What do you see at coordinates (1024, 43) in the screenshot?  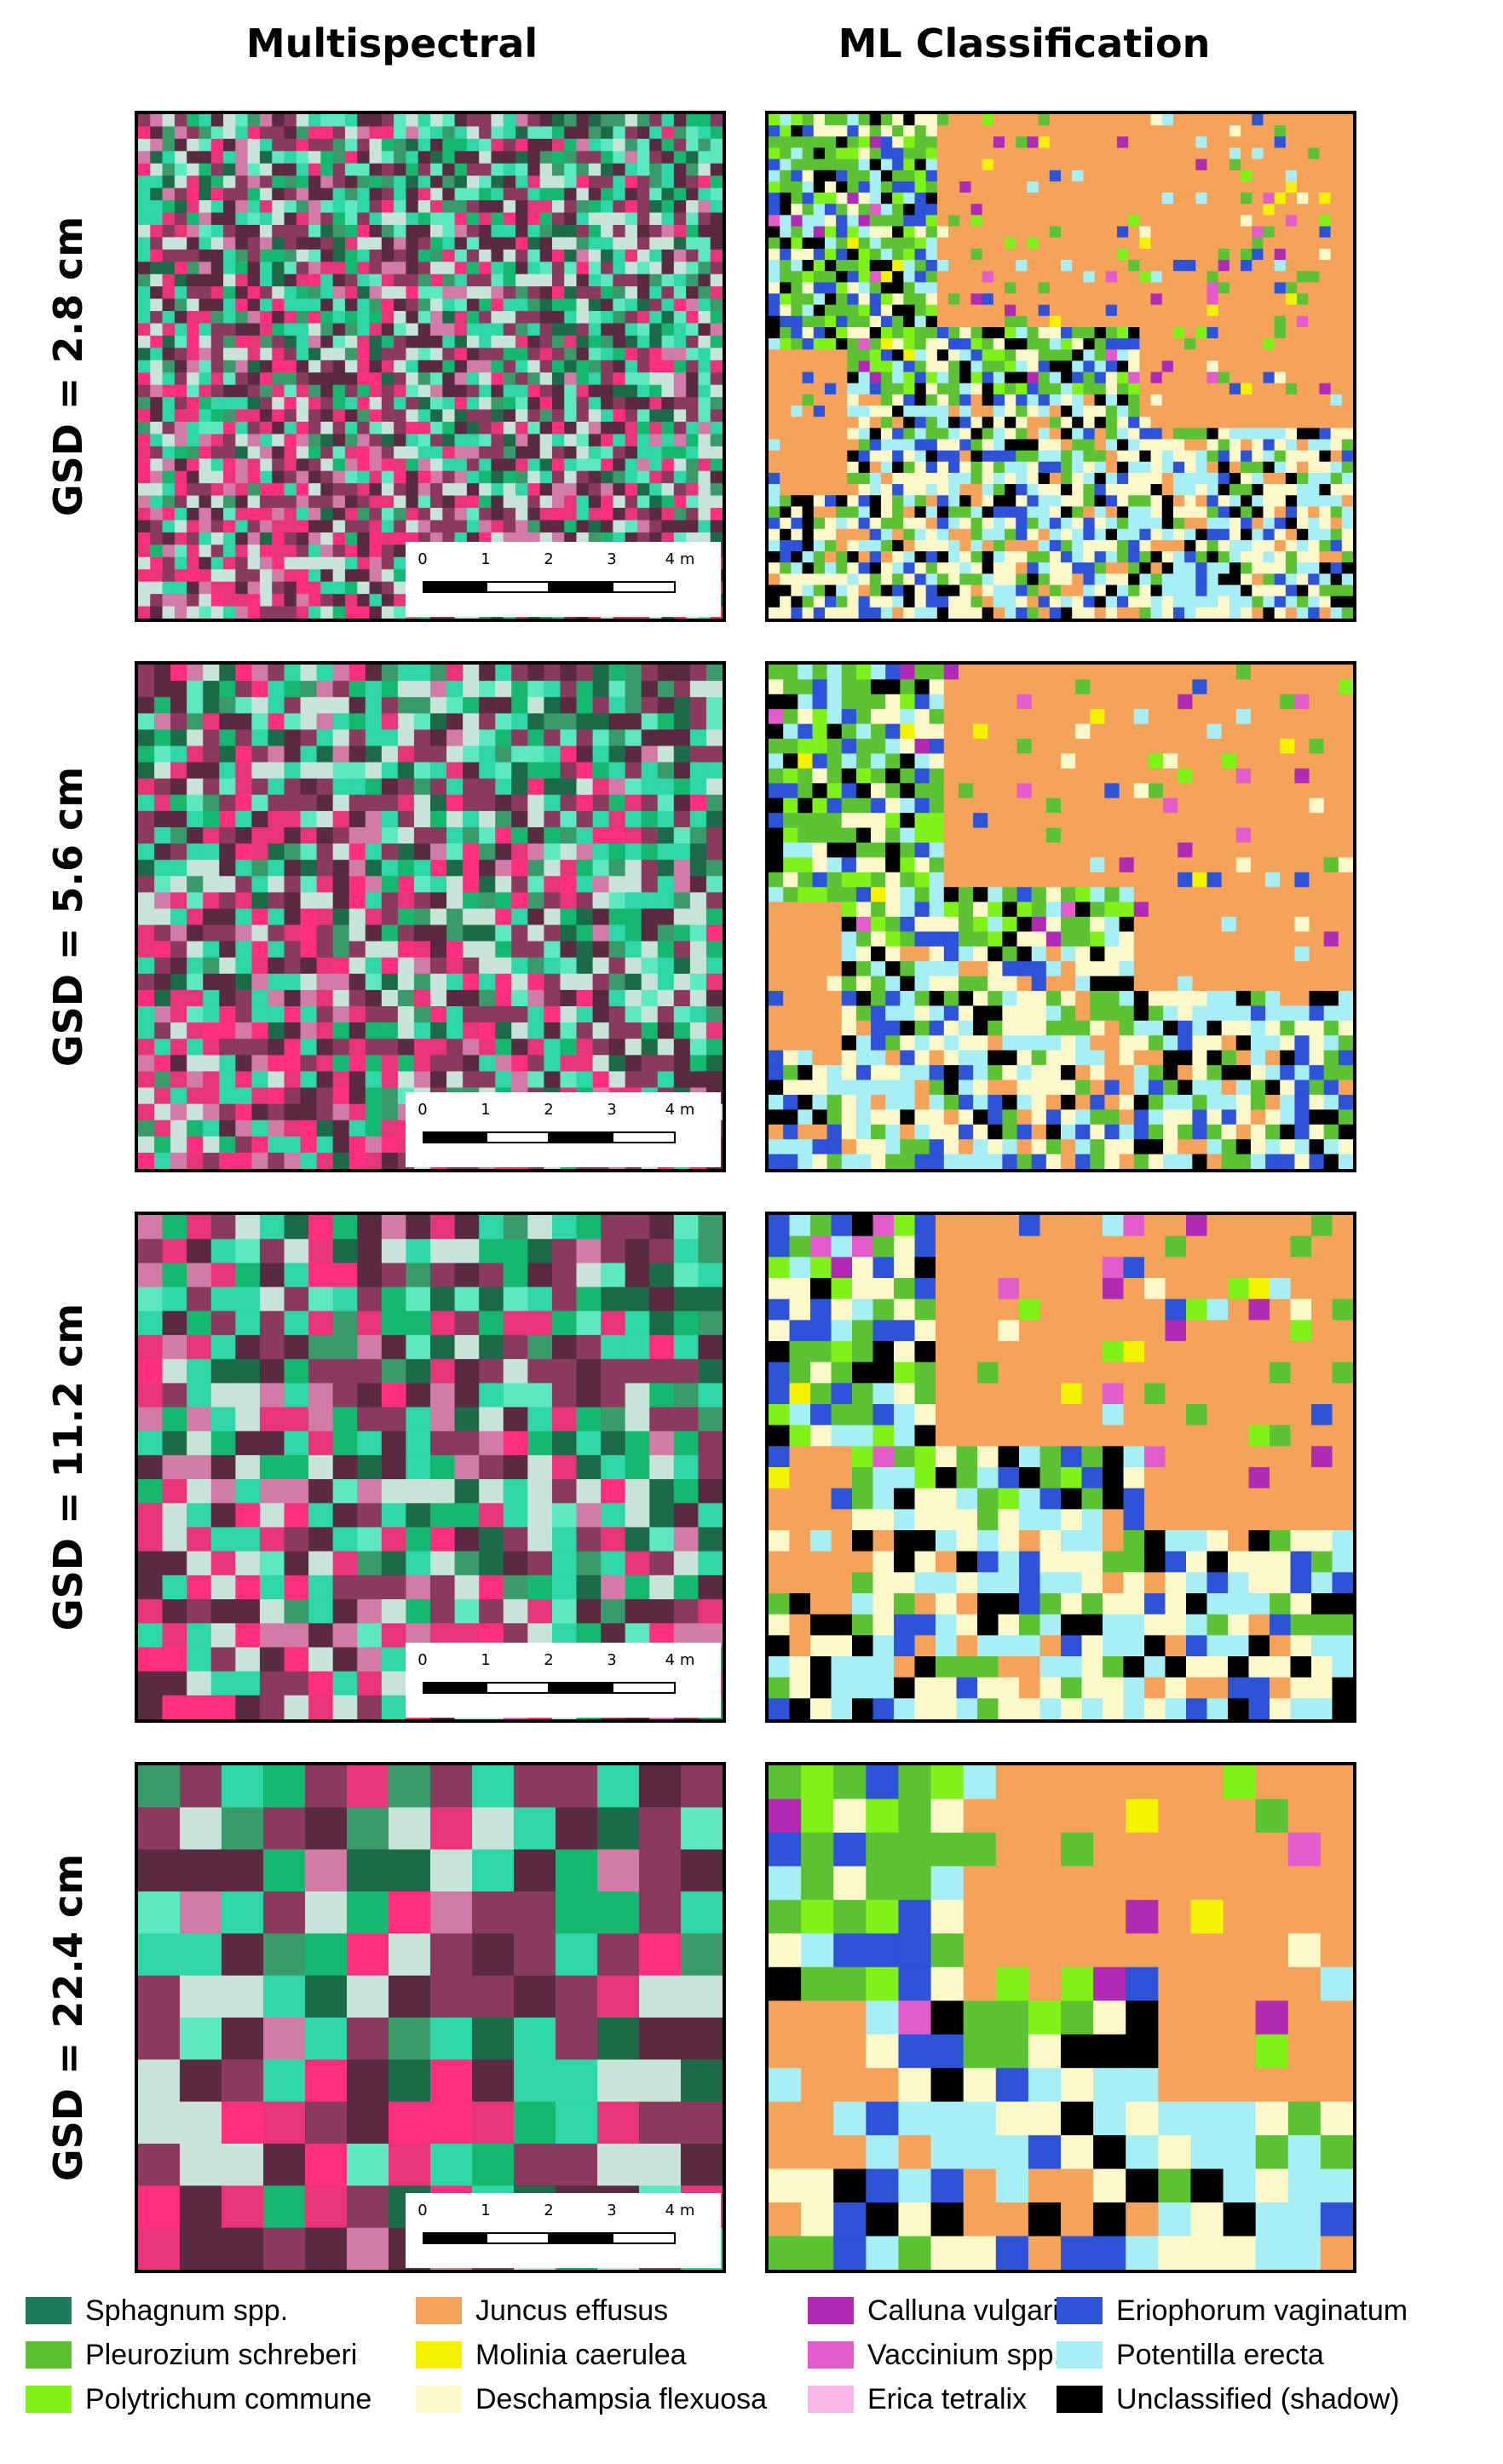 I see `column-header-ml-classification: ML Classification` at bounding box center [1024, 43].